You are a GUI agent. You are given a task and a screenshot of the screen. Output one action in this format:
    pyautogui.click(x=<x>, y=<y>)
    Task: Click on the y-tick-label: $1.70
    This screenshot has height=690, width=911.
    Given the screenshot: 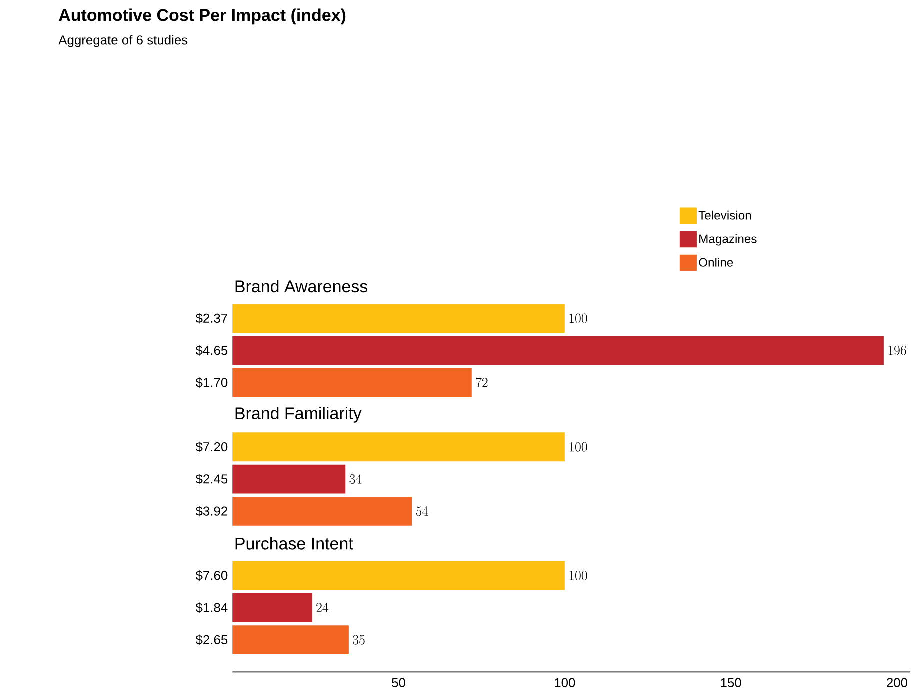 What is the action you would take?
    pyautogui.click(x=212, y=383)
    